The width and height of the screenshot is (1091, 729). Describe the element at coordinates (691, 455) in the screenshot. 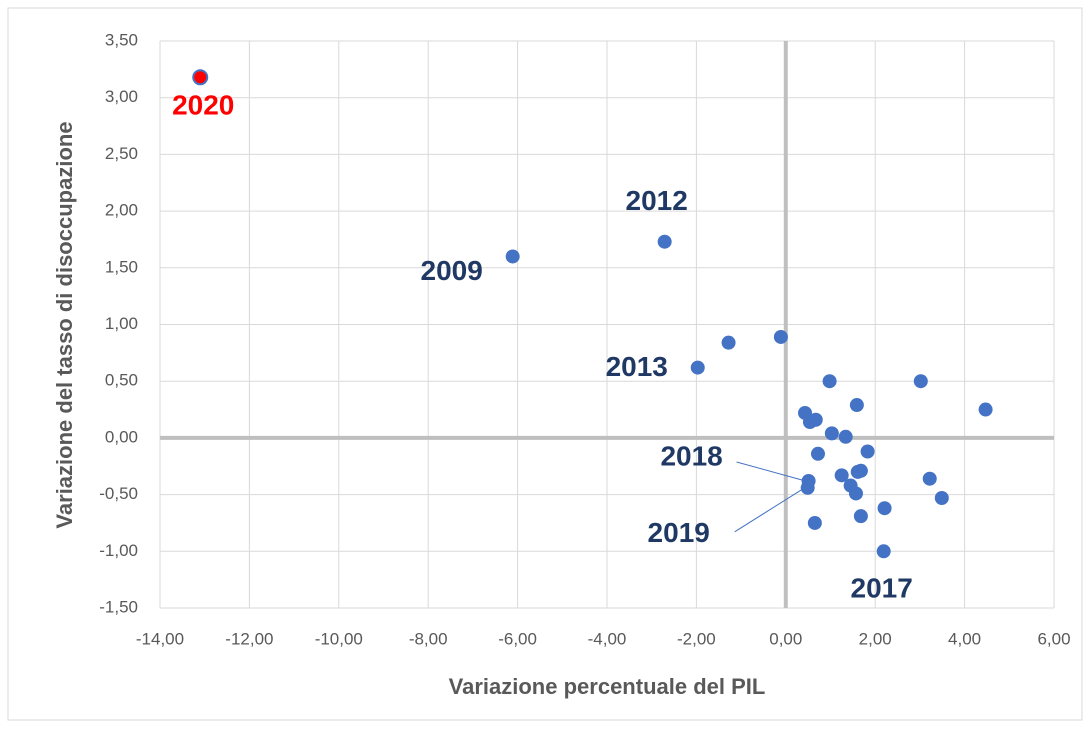

I see `point-label: 2018` at that location.